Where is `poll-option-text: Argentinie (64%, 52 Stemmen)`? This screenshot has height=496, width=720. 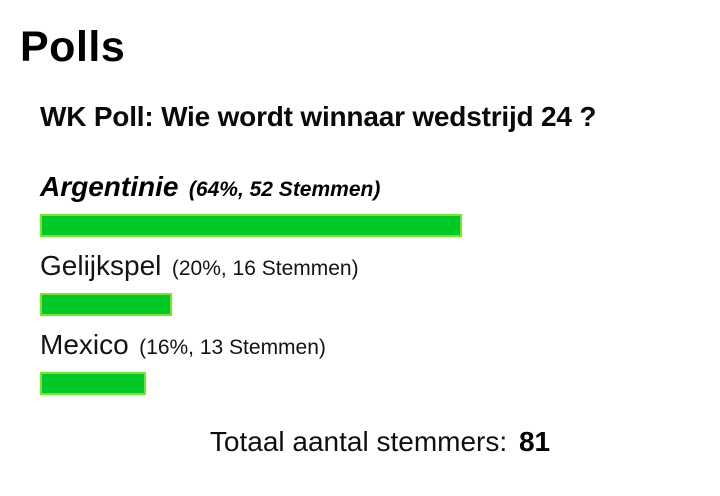 poll-option-text: Argentinie (64%, 52 Stemmen) is located at coordinates (380, 189).